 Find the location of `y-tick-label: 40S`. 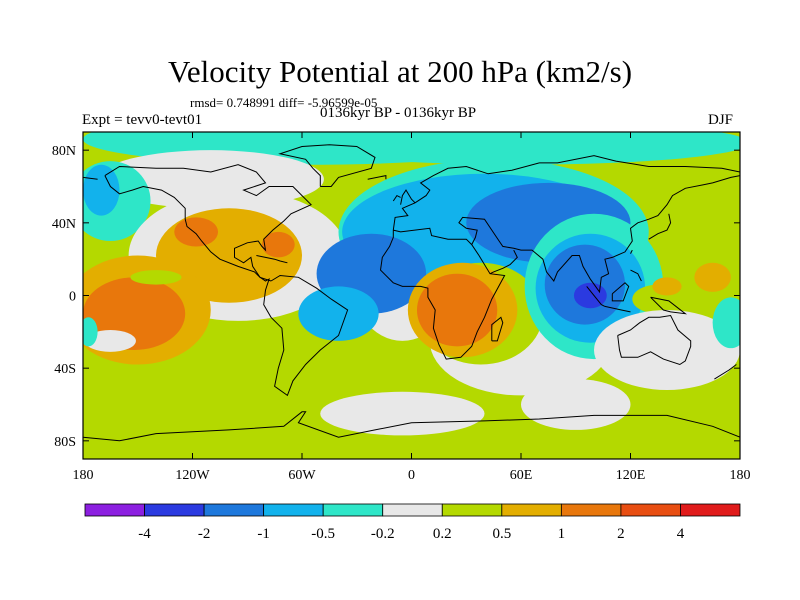

y-tick-label: 40S is located at coordinates (65, 369).